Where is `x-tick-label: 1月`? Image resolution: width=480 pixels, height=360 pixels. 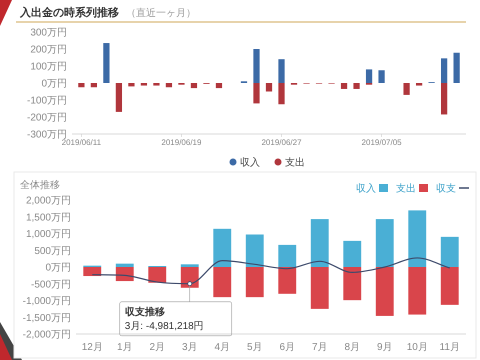 x-tick-label: 1月 is located at coordinates (124, 347).